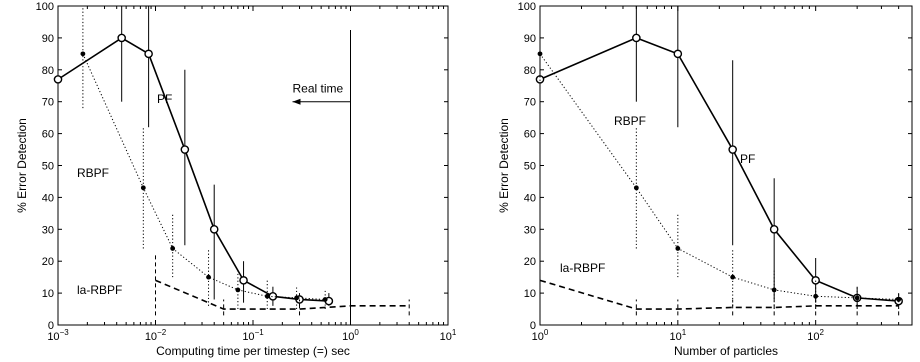  Describe the element at coordinates (156, 335) in the screenshot. I see `x-tick-label: 10⁻²` at that location.